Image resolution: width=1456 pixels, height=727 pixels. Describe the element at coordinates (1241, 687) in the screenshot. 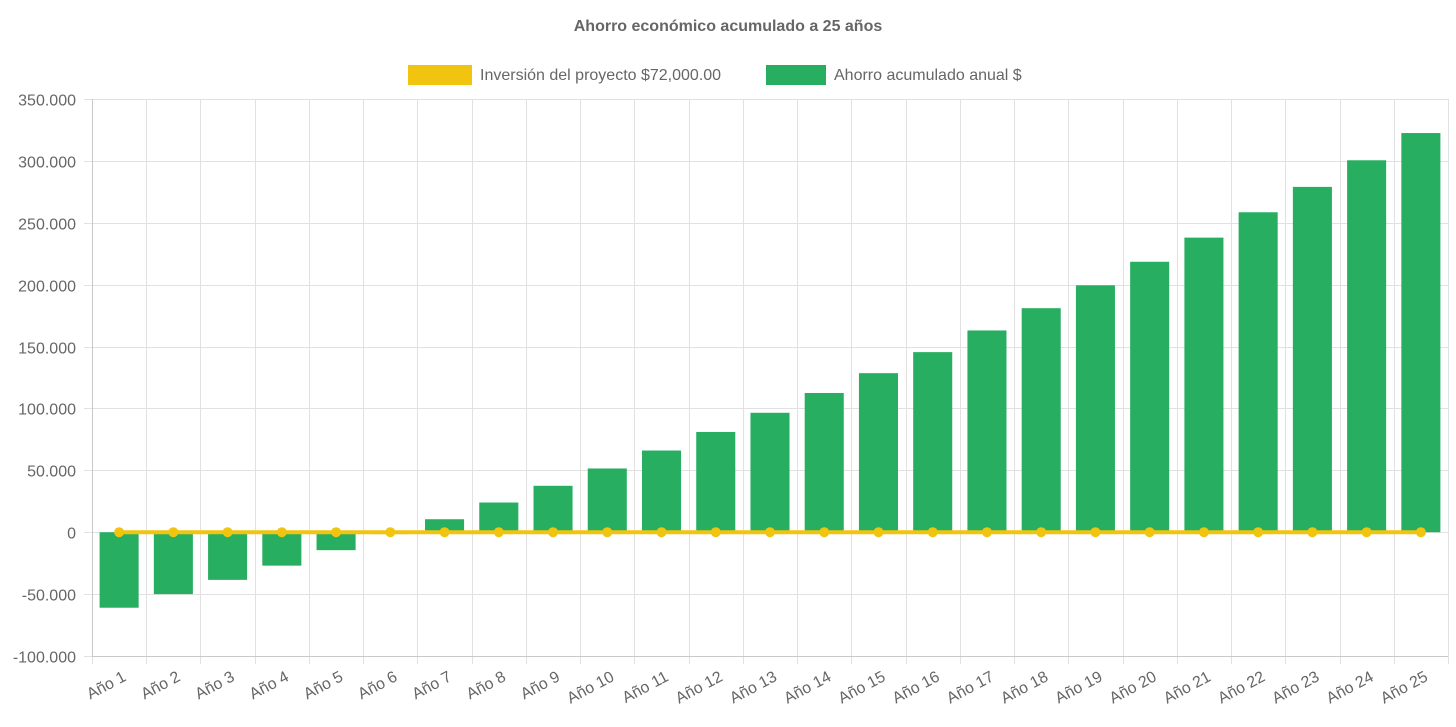

I see `x-tick-label: Año 22` at that location.